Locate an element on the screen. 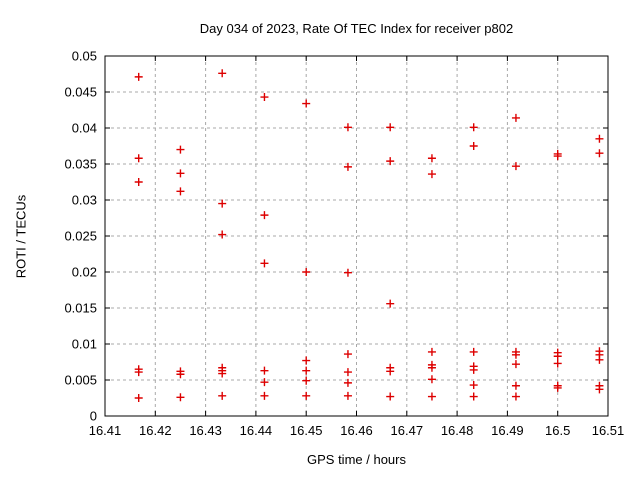 The height and width of the screenshot is (480, 640). x-tick-label: 16.42 is located at coordinates (155, 430).